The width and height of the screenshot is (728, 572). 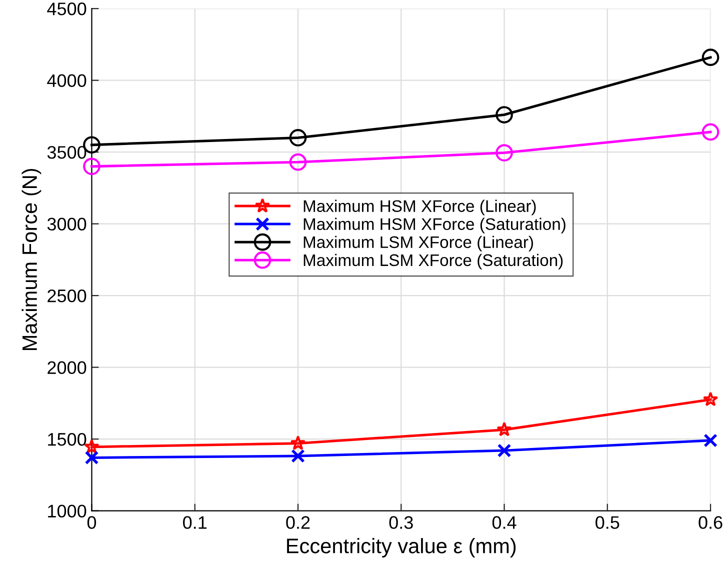 What do you see at coordinates (67, 439) in the screenshot?
I see `y-tick-label: 1500` at bounding box center [67, 439].